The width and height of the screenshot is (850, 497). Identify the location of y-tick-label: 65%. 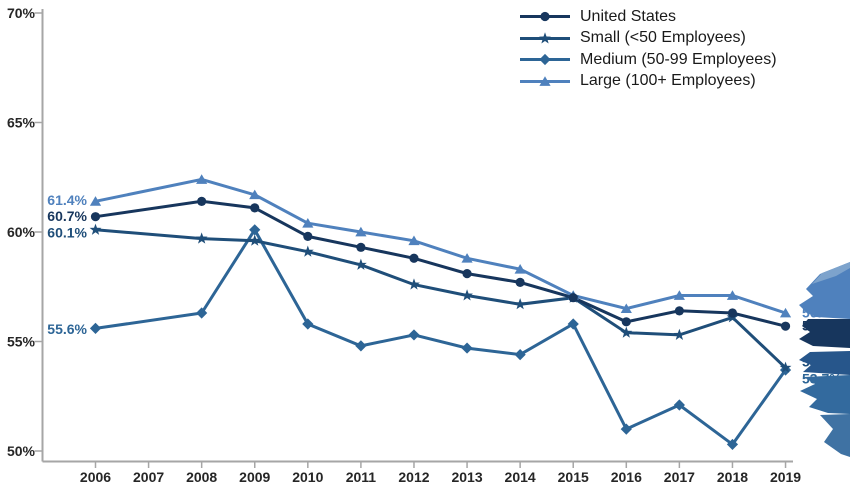
(21, 123).